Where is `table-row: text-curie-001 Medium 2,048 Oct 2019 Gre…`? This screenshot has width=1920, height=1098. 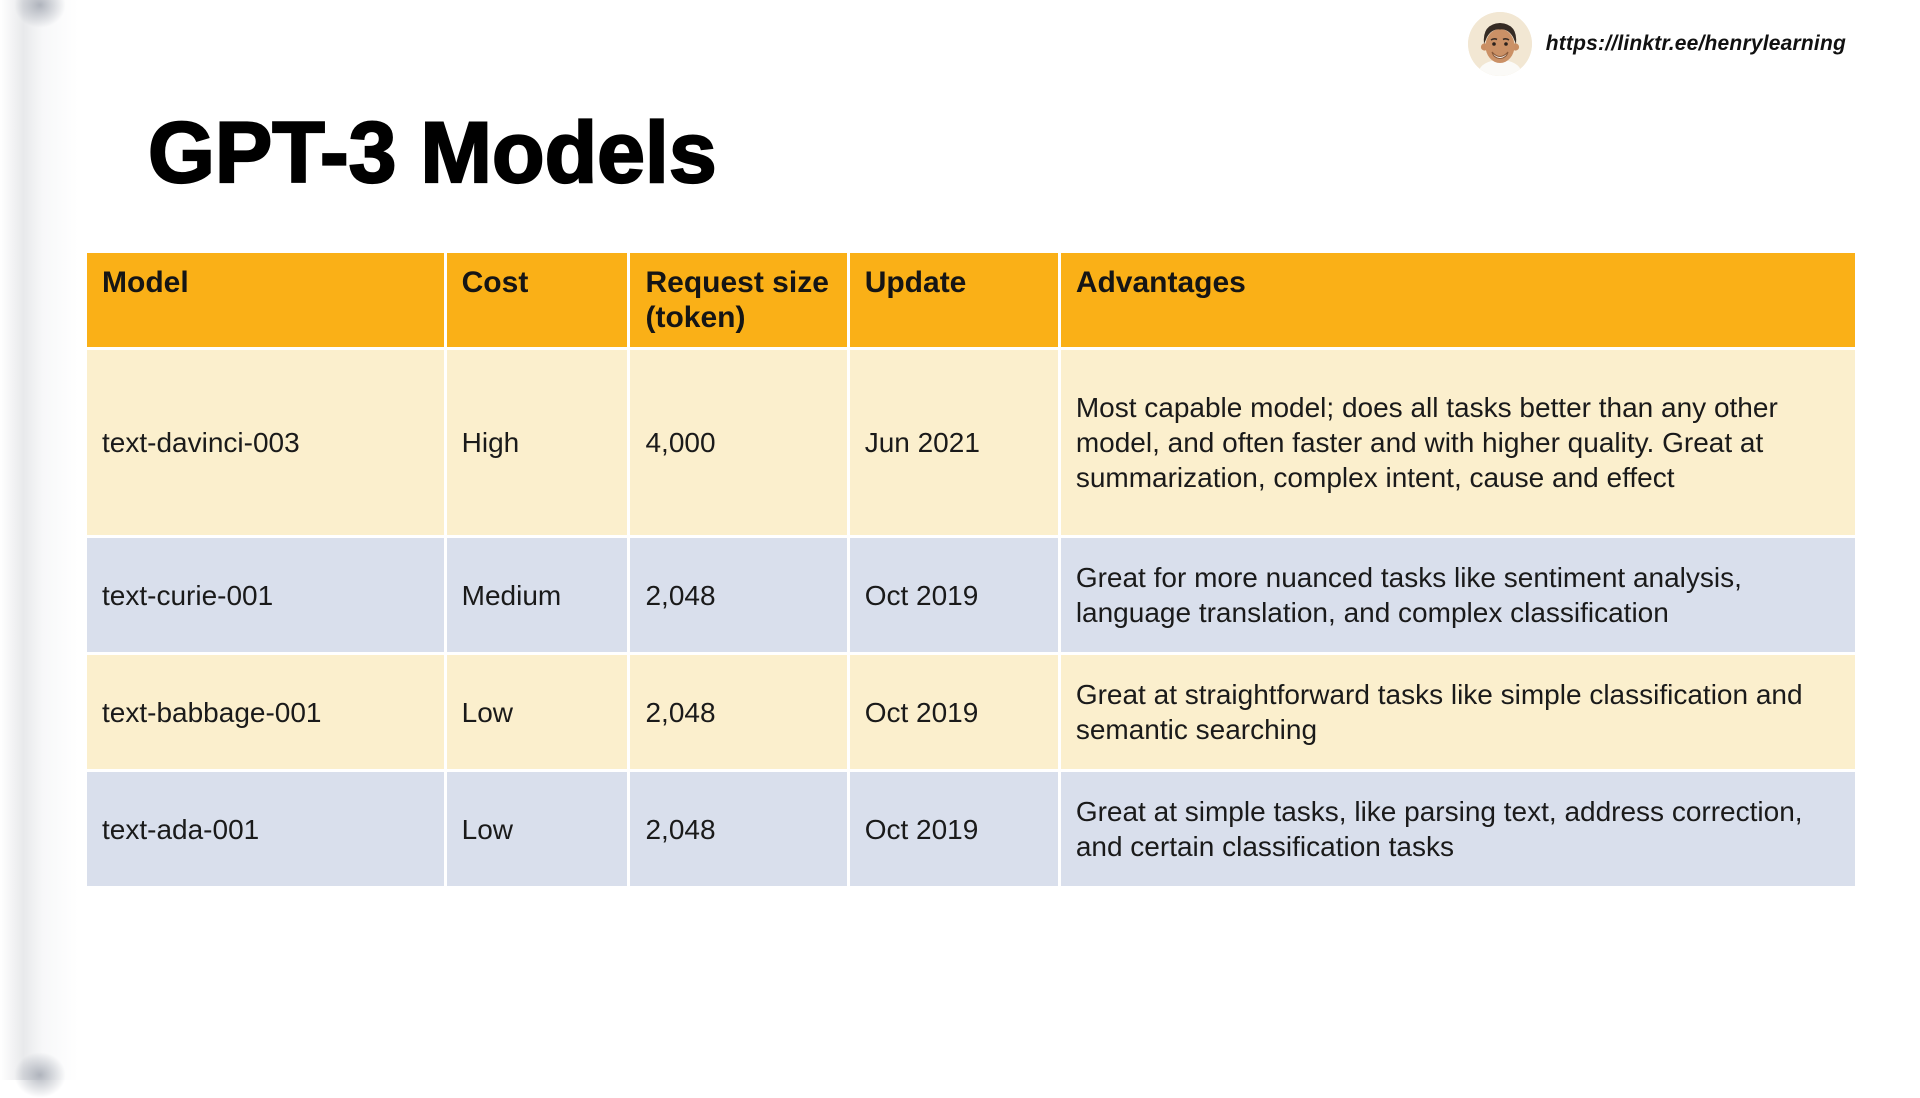 table-row: text-curie-001 Medium 2,048 Oct 2019 Gre… is located at coordinates (971, 595).